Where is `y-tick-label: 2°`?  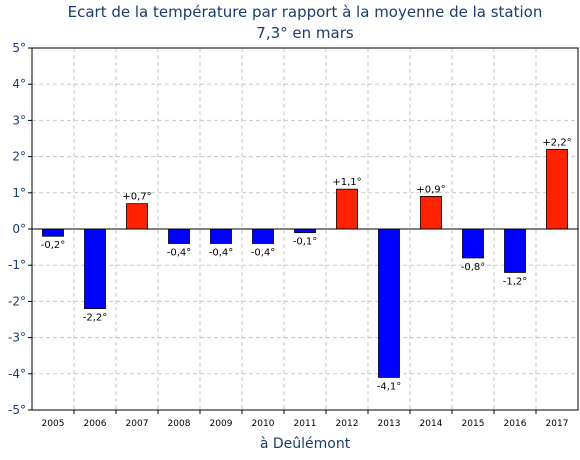 y-tick-label: 2° is located at coordinates (19, 157).